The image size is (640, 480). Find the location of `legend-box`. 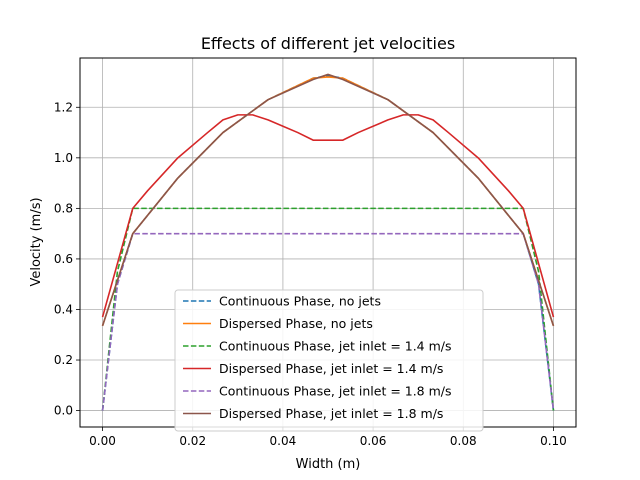

legend-box is located at coordinates (329, 360).